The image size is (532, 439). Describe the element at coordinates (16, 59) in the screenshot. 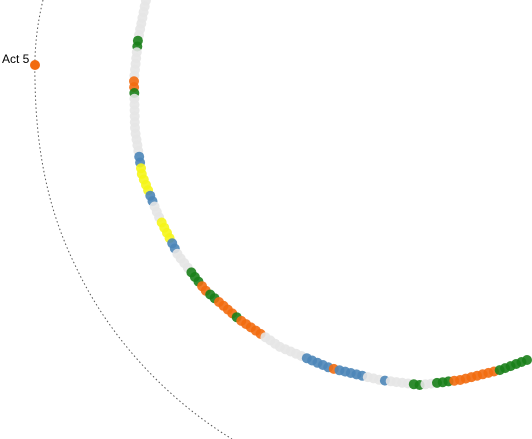

I see `act-label: Act 5` at that location.